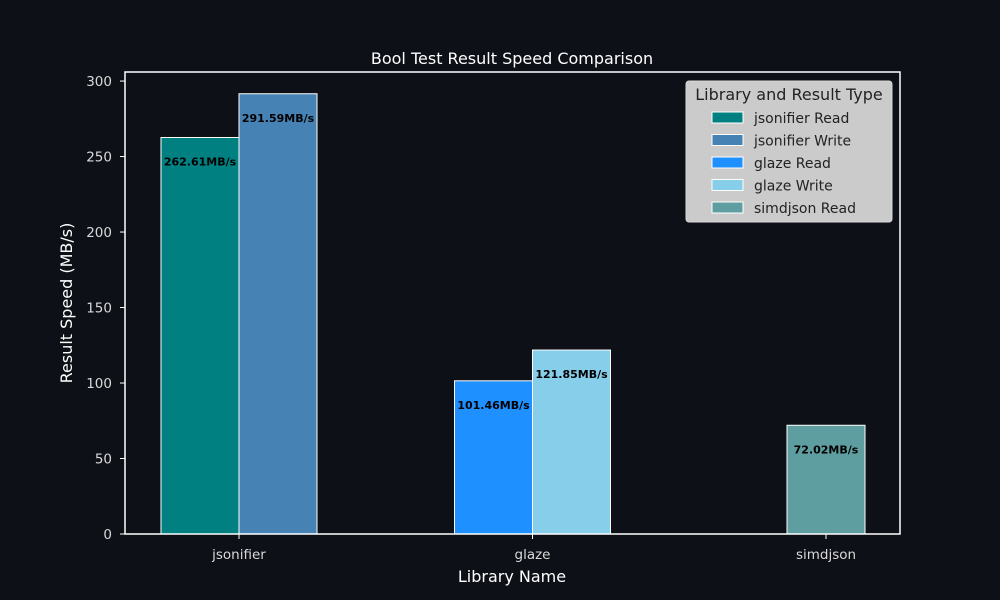  I want to click on x-axis-title: Library Name, so click(512, 576).